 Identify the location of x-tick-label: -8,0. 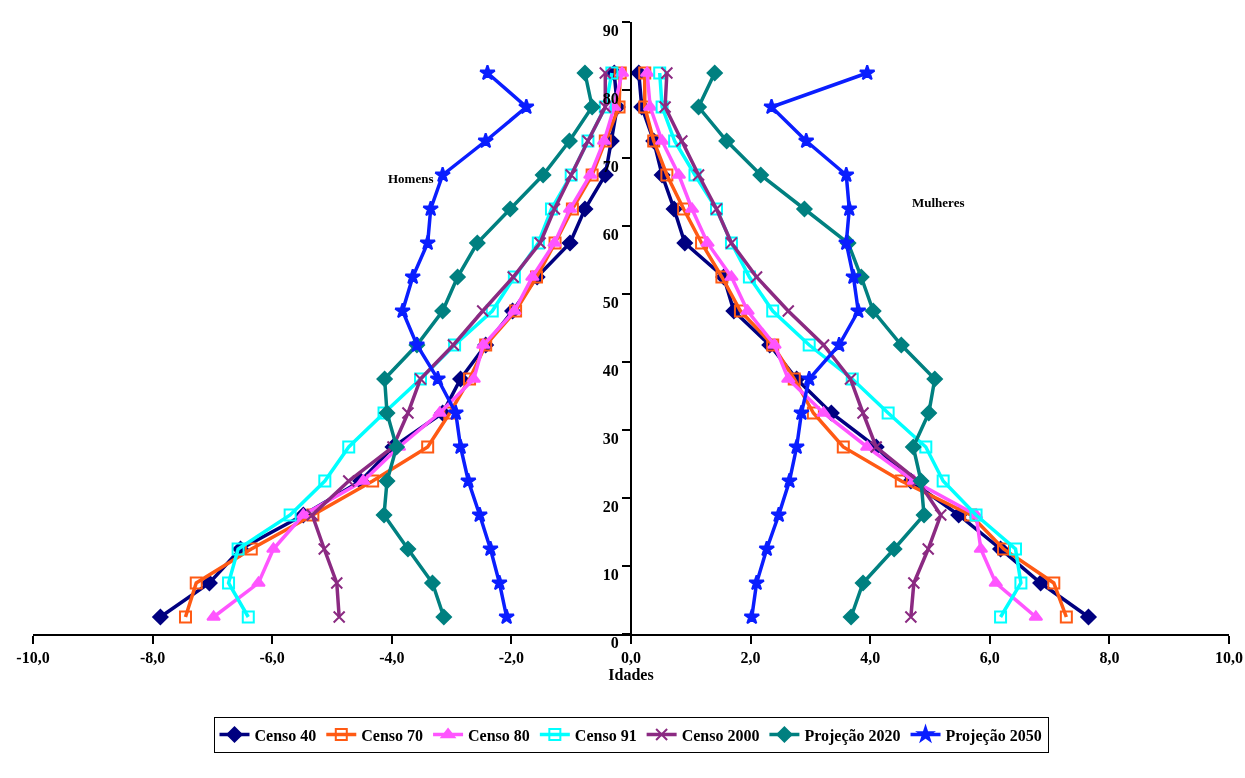
(152, 658).